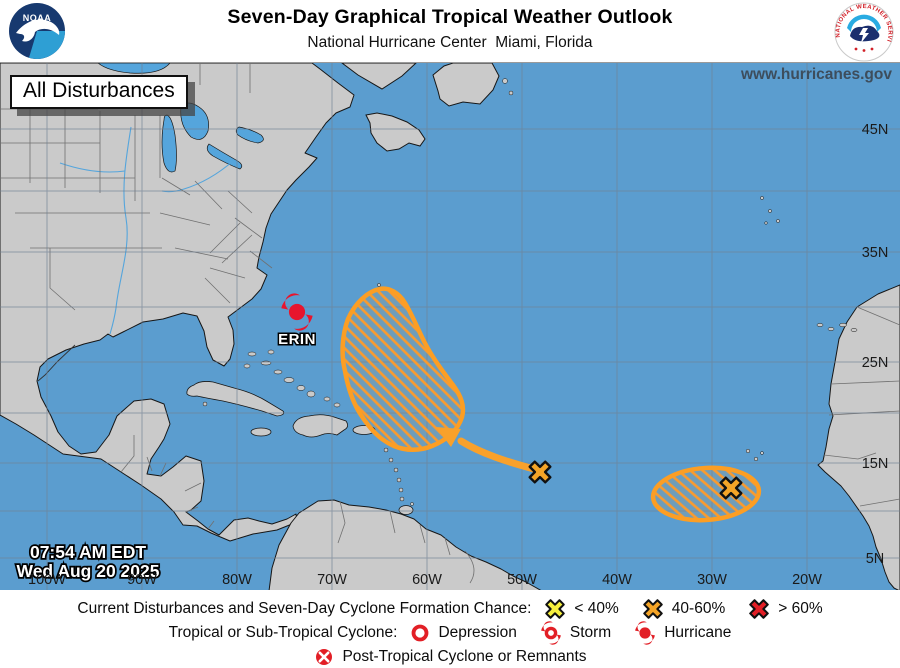  I want to click on rivers, so click(146, 230).